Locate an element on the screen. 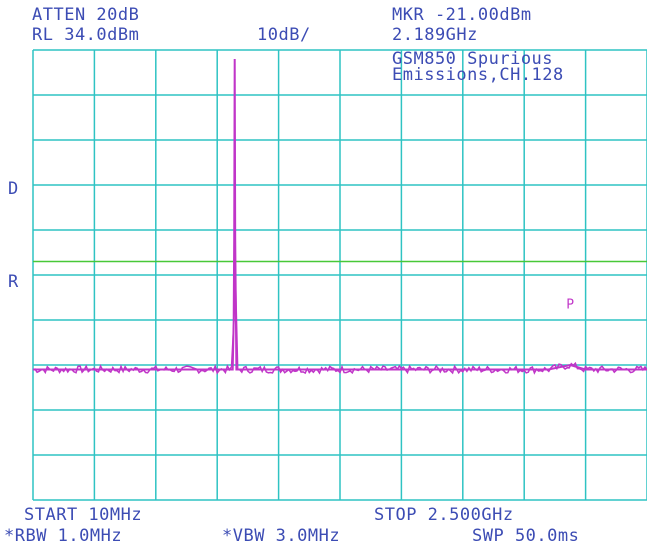 This screenshot has width=647, height=548. marker-freq-label: 2.189GHz is located at coordinates (435, 35).